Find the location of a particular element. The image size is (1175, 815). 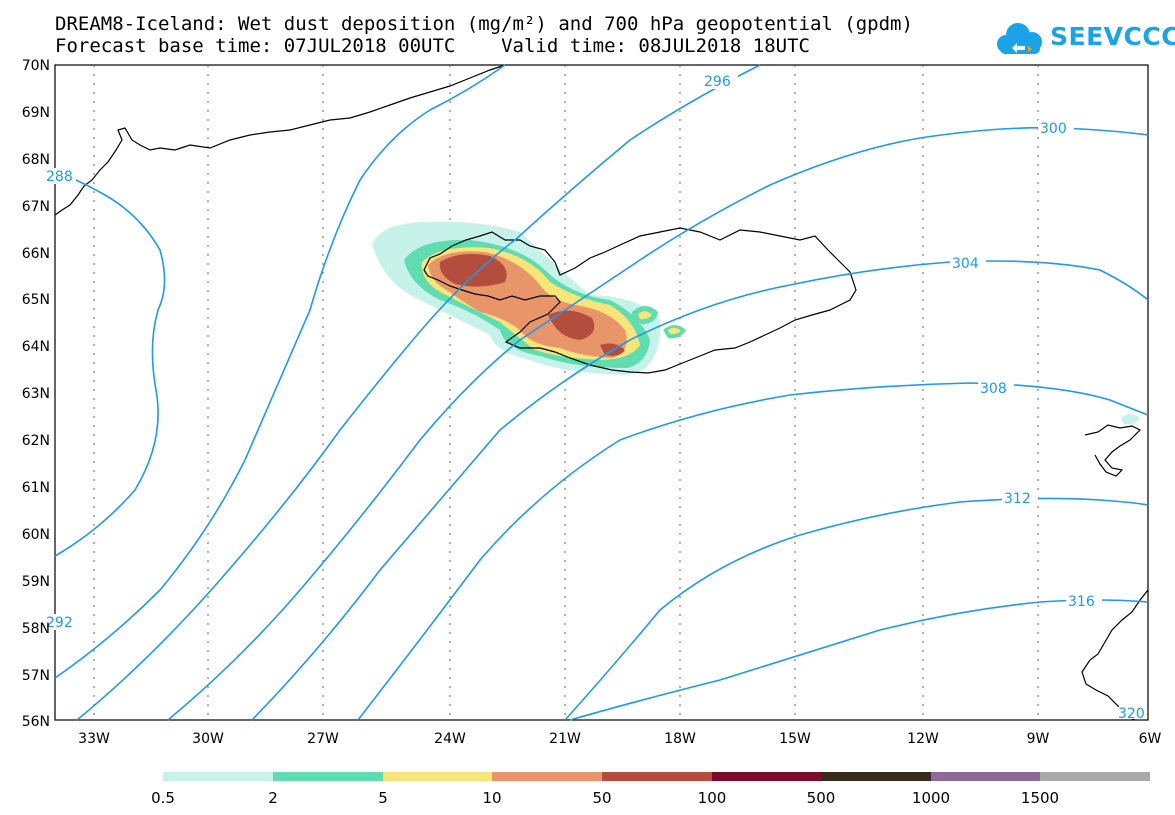

lon-tick-label: 21W is located at coordinates (565, 739).